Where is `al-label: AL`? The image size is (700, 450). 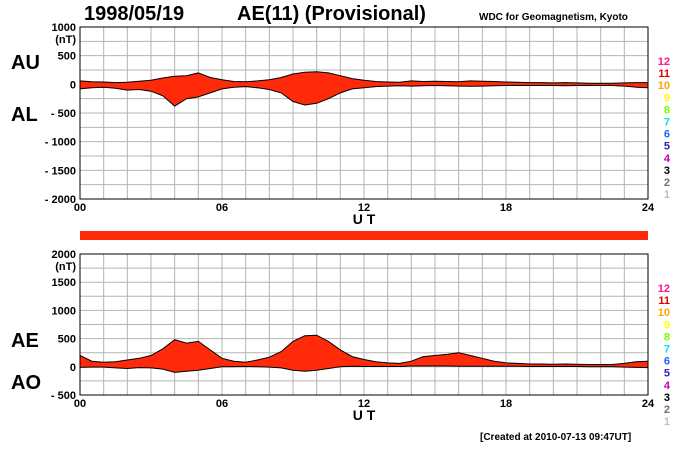
al-label: AL is located at coordinates (24, 115).